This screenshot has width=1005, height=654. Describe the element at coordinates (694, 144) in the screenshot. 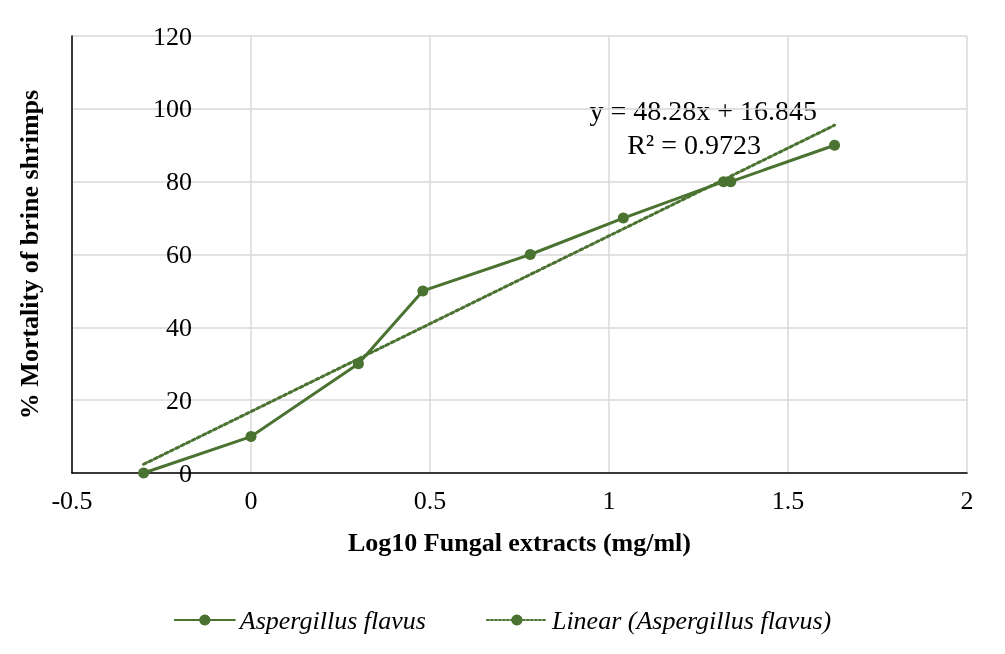

I see `annotation: R² = 0.9723` at that location.